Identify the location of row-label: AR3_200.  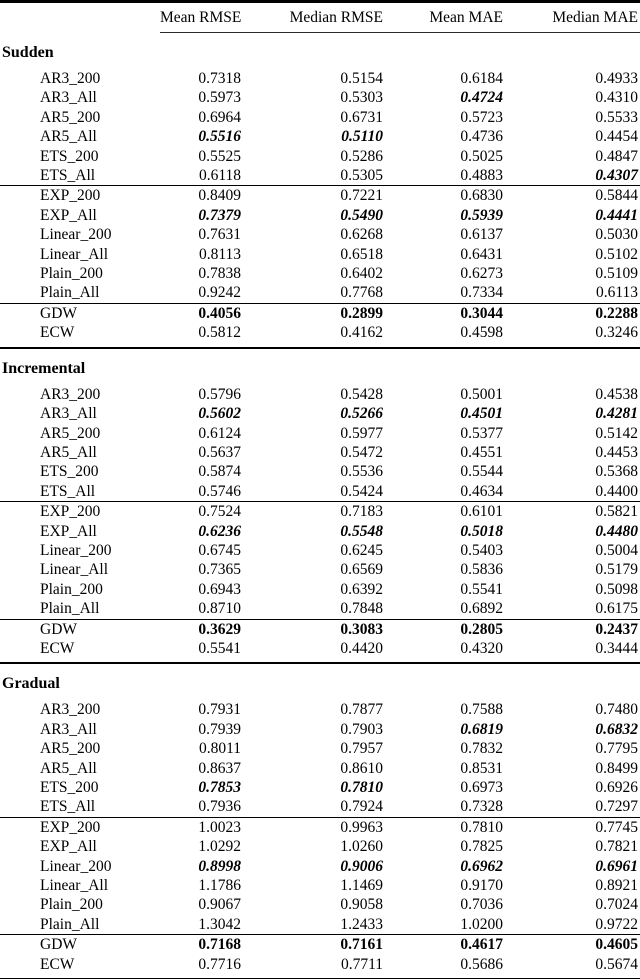
(70, 710).